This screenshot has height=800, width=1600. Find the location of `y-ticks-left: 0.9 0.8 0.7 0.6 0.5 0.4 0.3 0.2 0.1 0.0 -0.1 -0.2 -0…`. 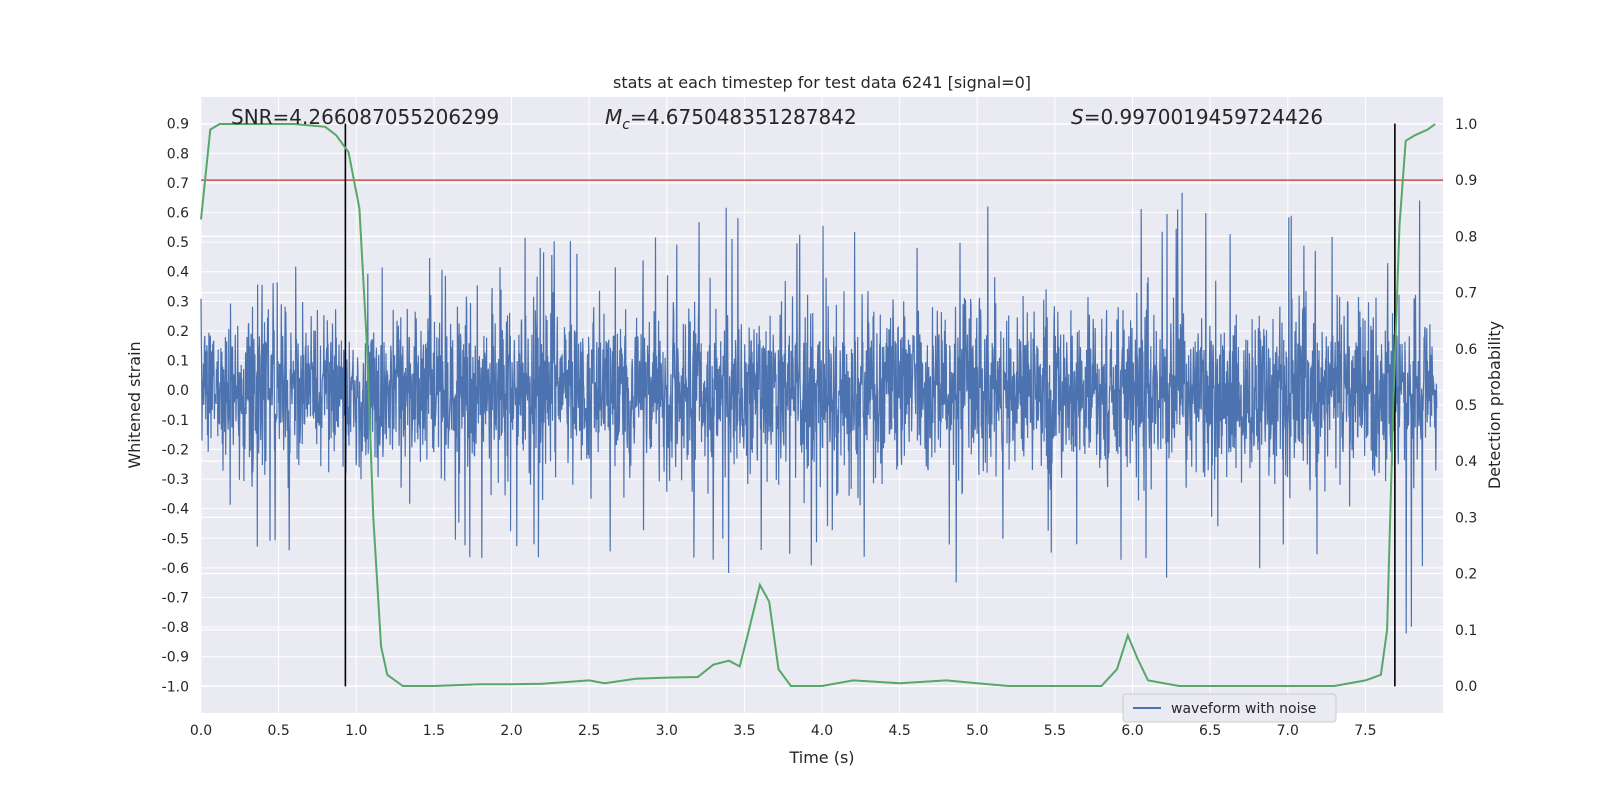

y-ticks-left: 0.9 0.8 0.7 0.6 0.5 0.4 0.3 0.2 0.1 0.0 -0.1 -0.2 -0… is located at coordinates (175, 406).